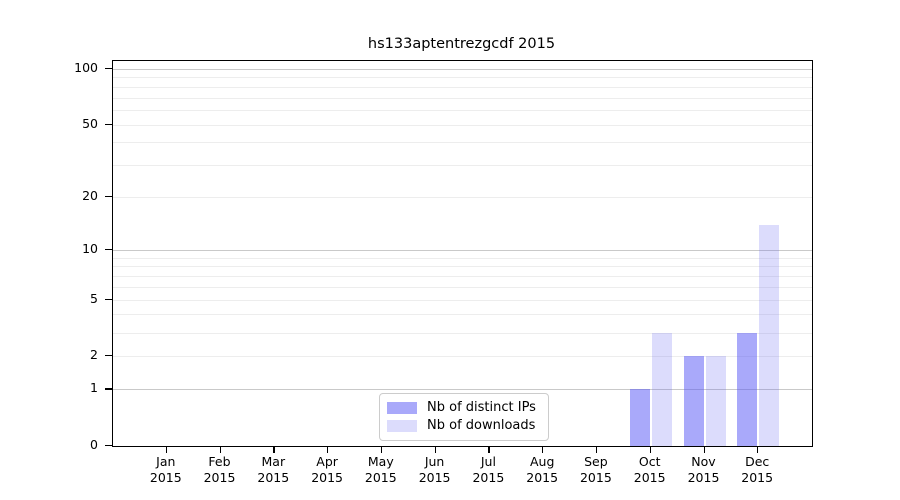 The image size is (900, 500). I want to click on y-tick-label: 50, so click(90, 123).